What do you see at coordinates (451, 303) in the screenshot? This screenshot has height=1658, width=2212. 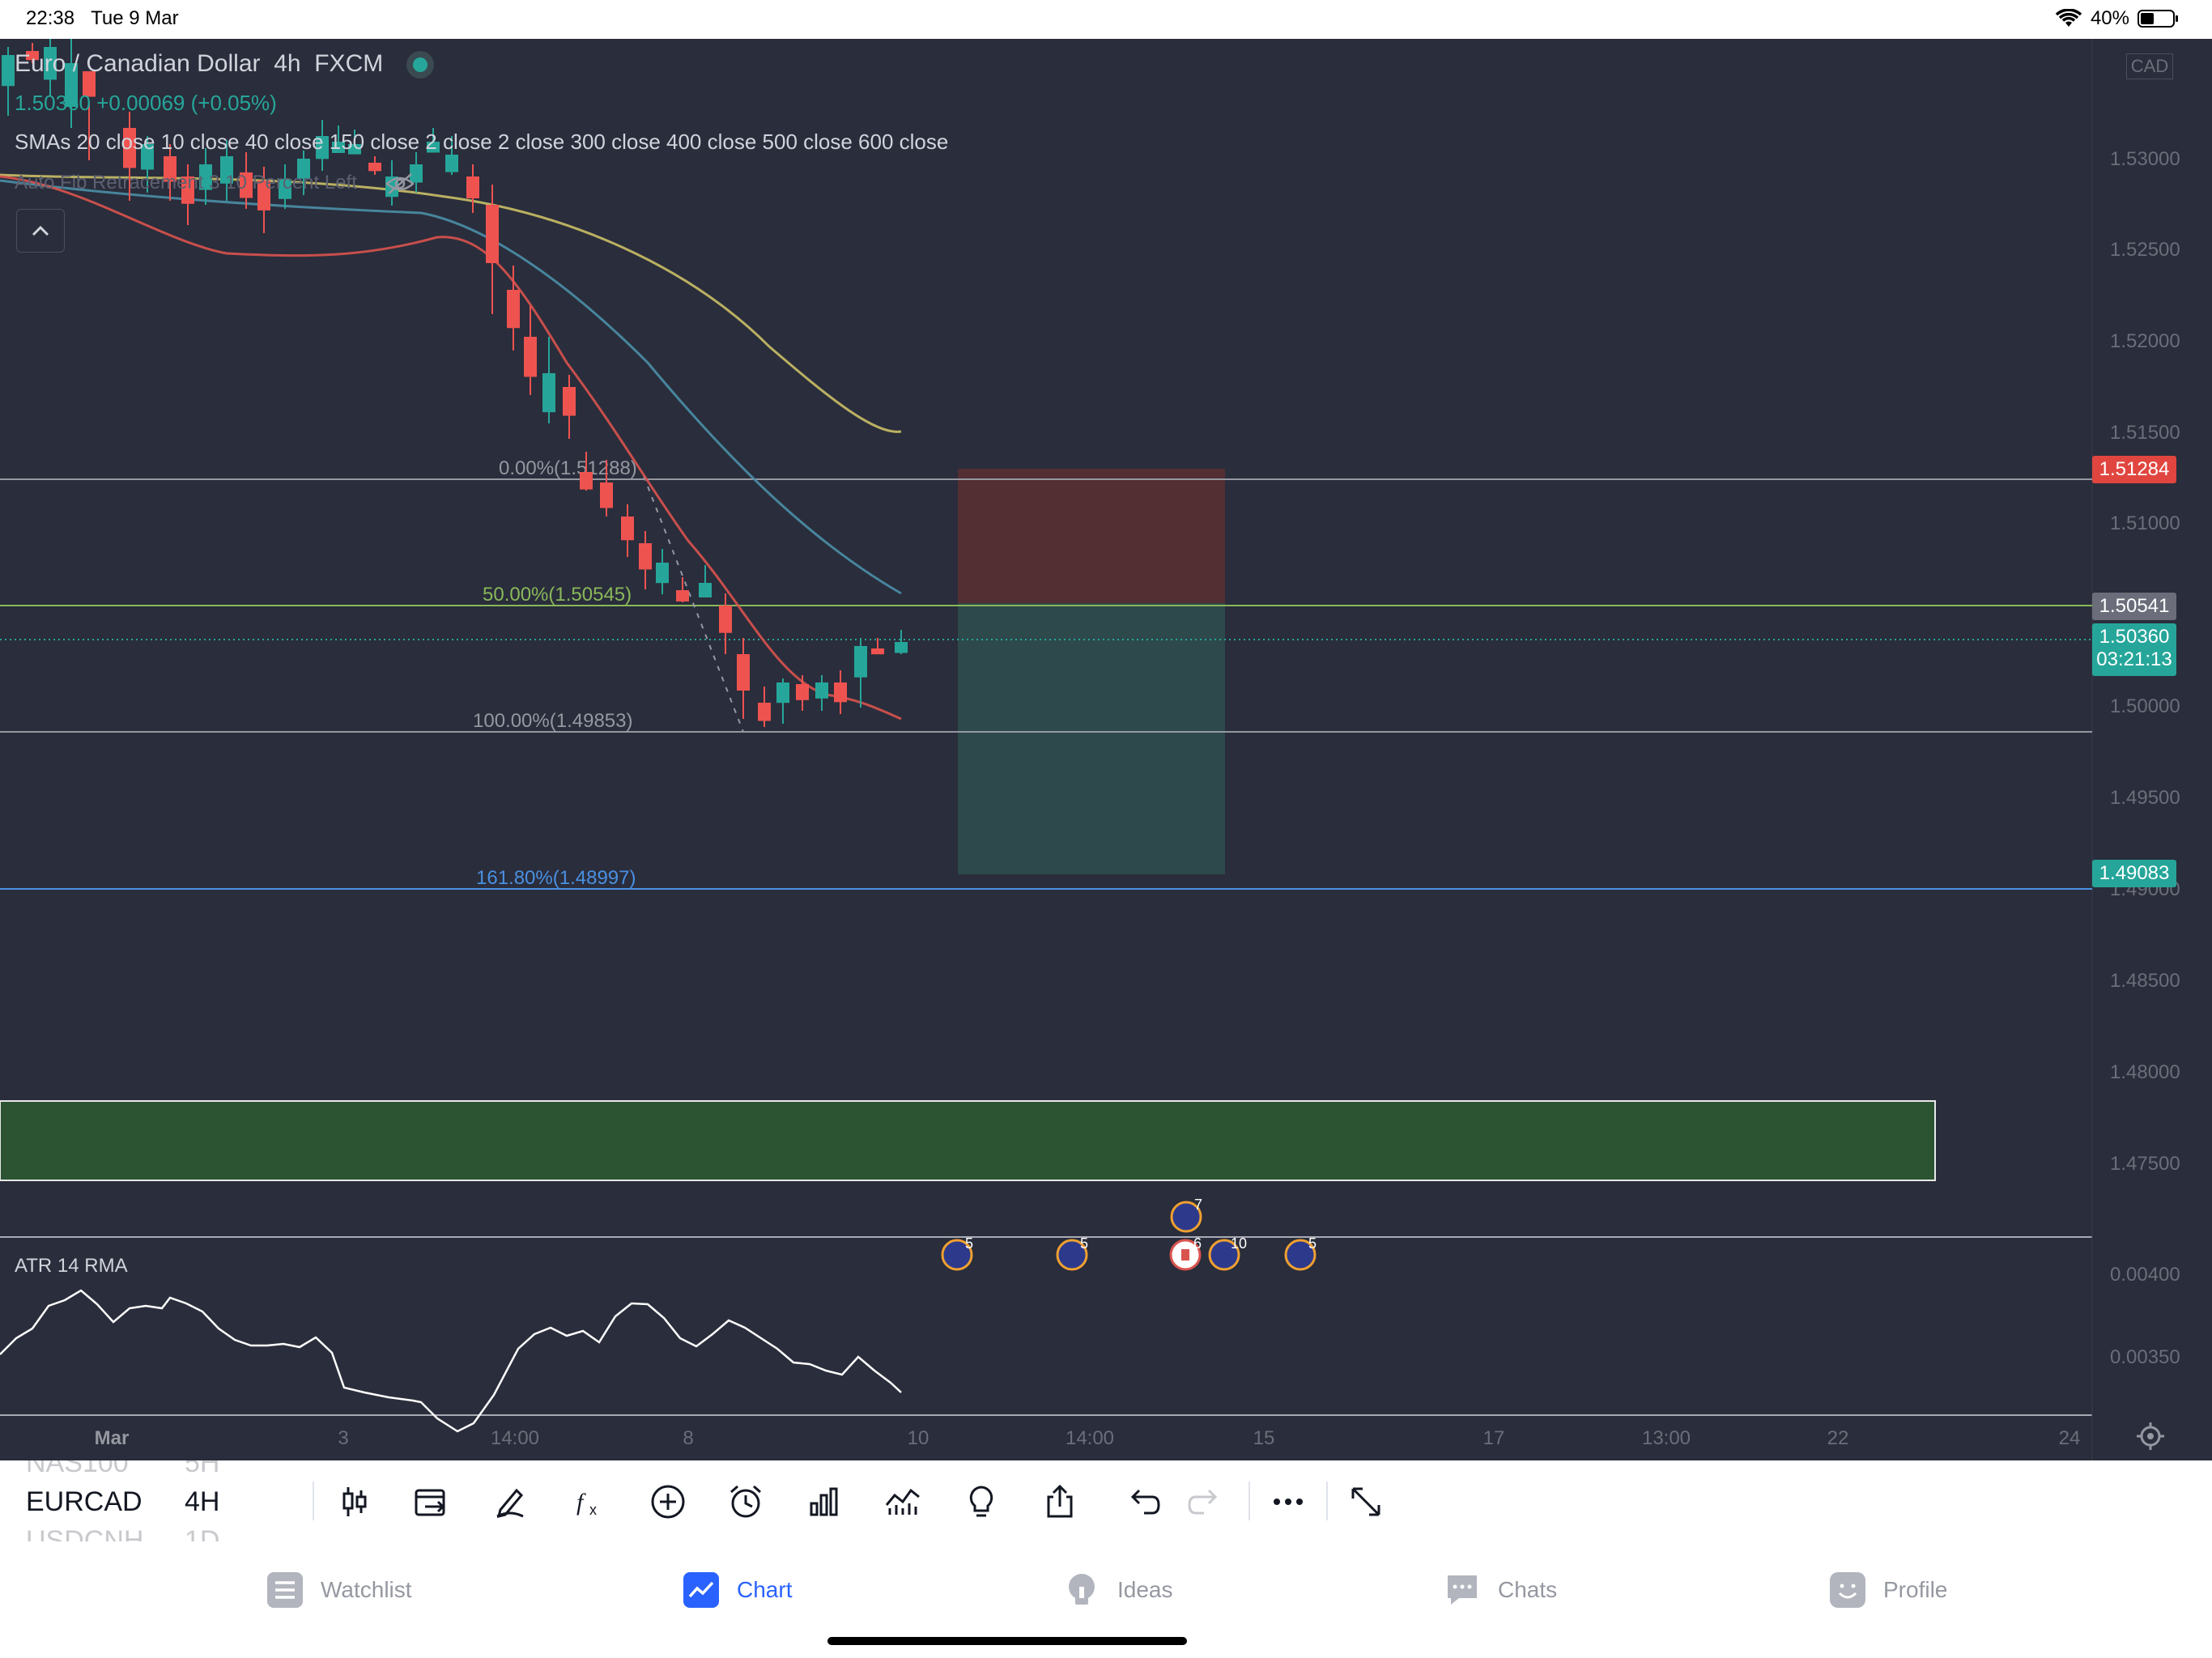 I see `sma-yellow-line` at bounding box center [451, 303].